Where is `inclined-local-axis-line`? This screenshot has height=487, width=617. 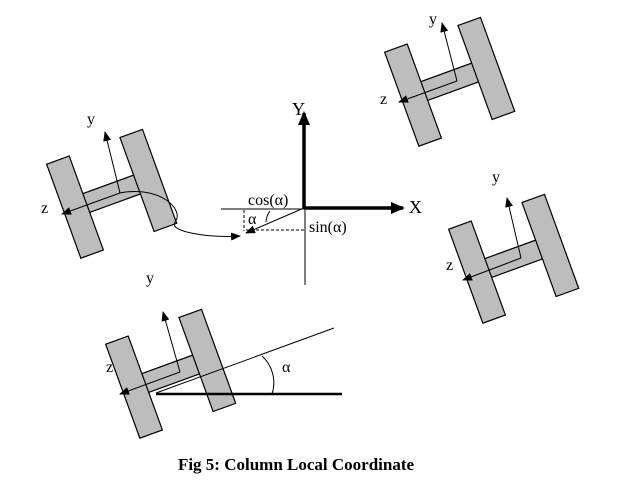 inclined-local-axis-line is located at coordinates (245, 360).